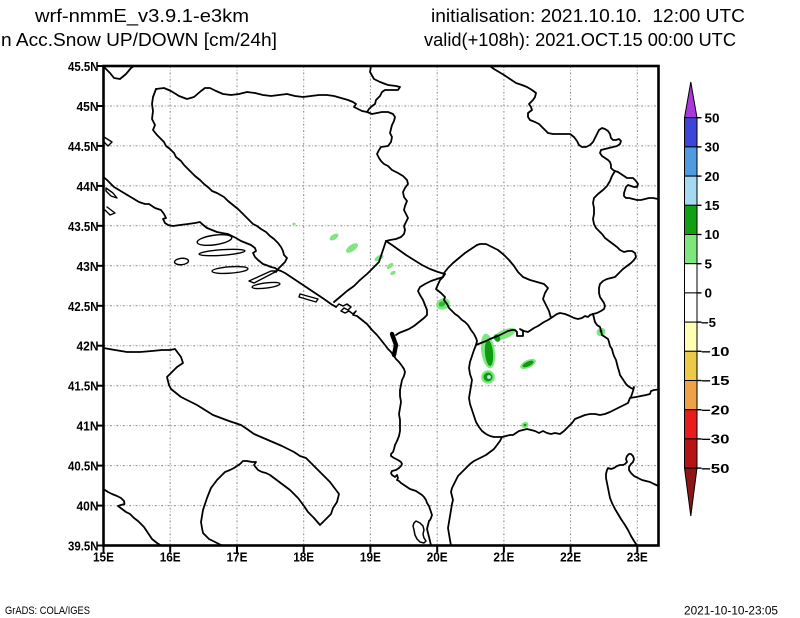 The width and height of the screenshot is (800, 618). What do you see at coordinates (88, 107) in the screenshot?
I see `svg-text: 45N` at bounding box center [88, 107].